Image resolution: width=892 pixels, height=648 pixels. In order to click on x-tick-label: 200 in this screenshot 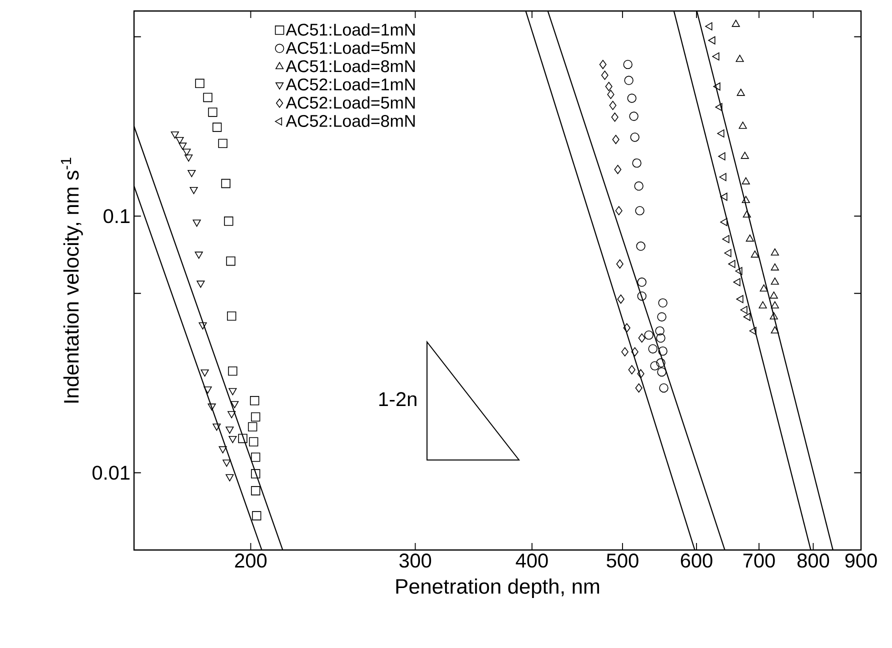, I will do `click(251, 561)`.